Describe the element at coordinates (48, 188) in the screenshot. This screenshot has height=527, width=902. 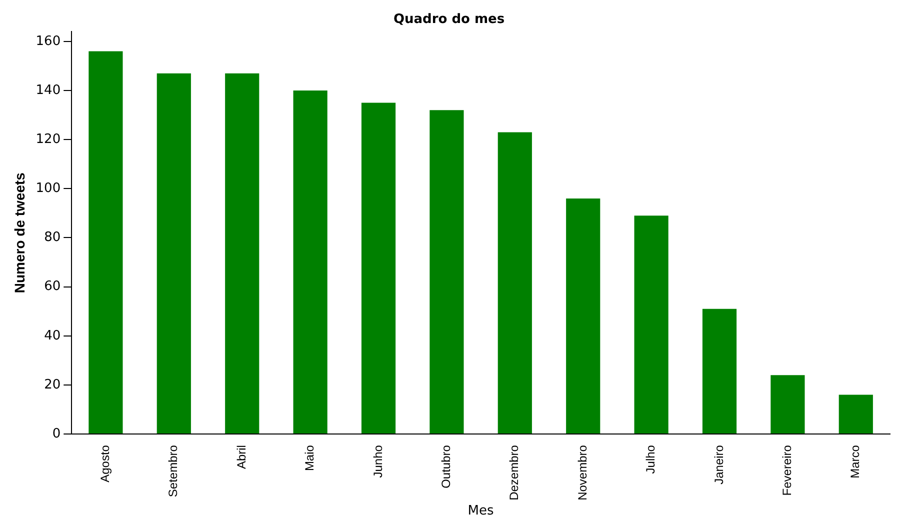
I see `y-tick-label: 100` at that location.